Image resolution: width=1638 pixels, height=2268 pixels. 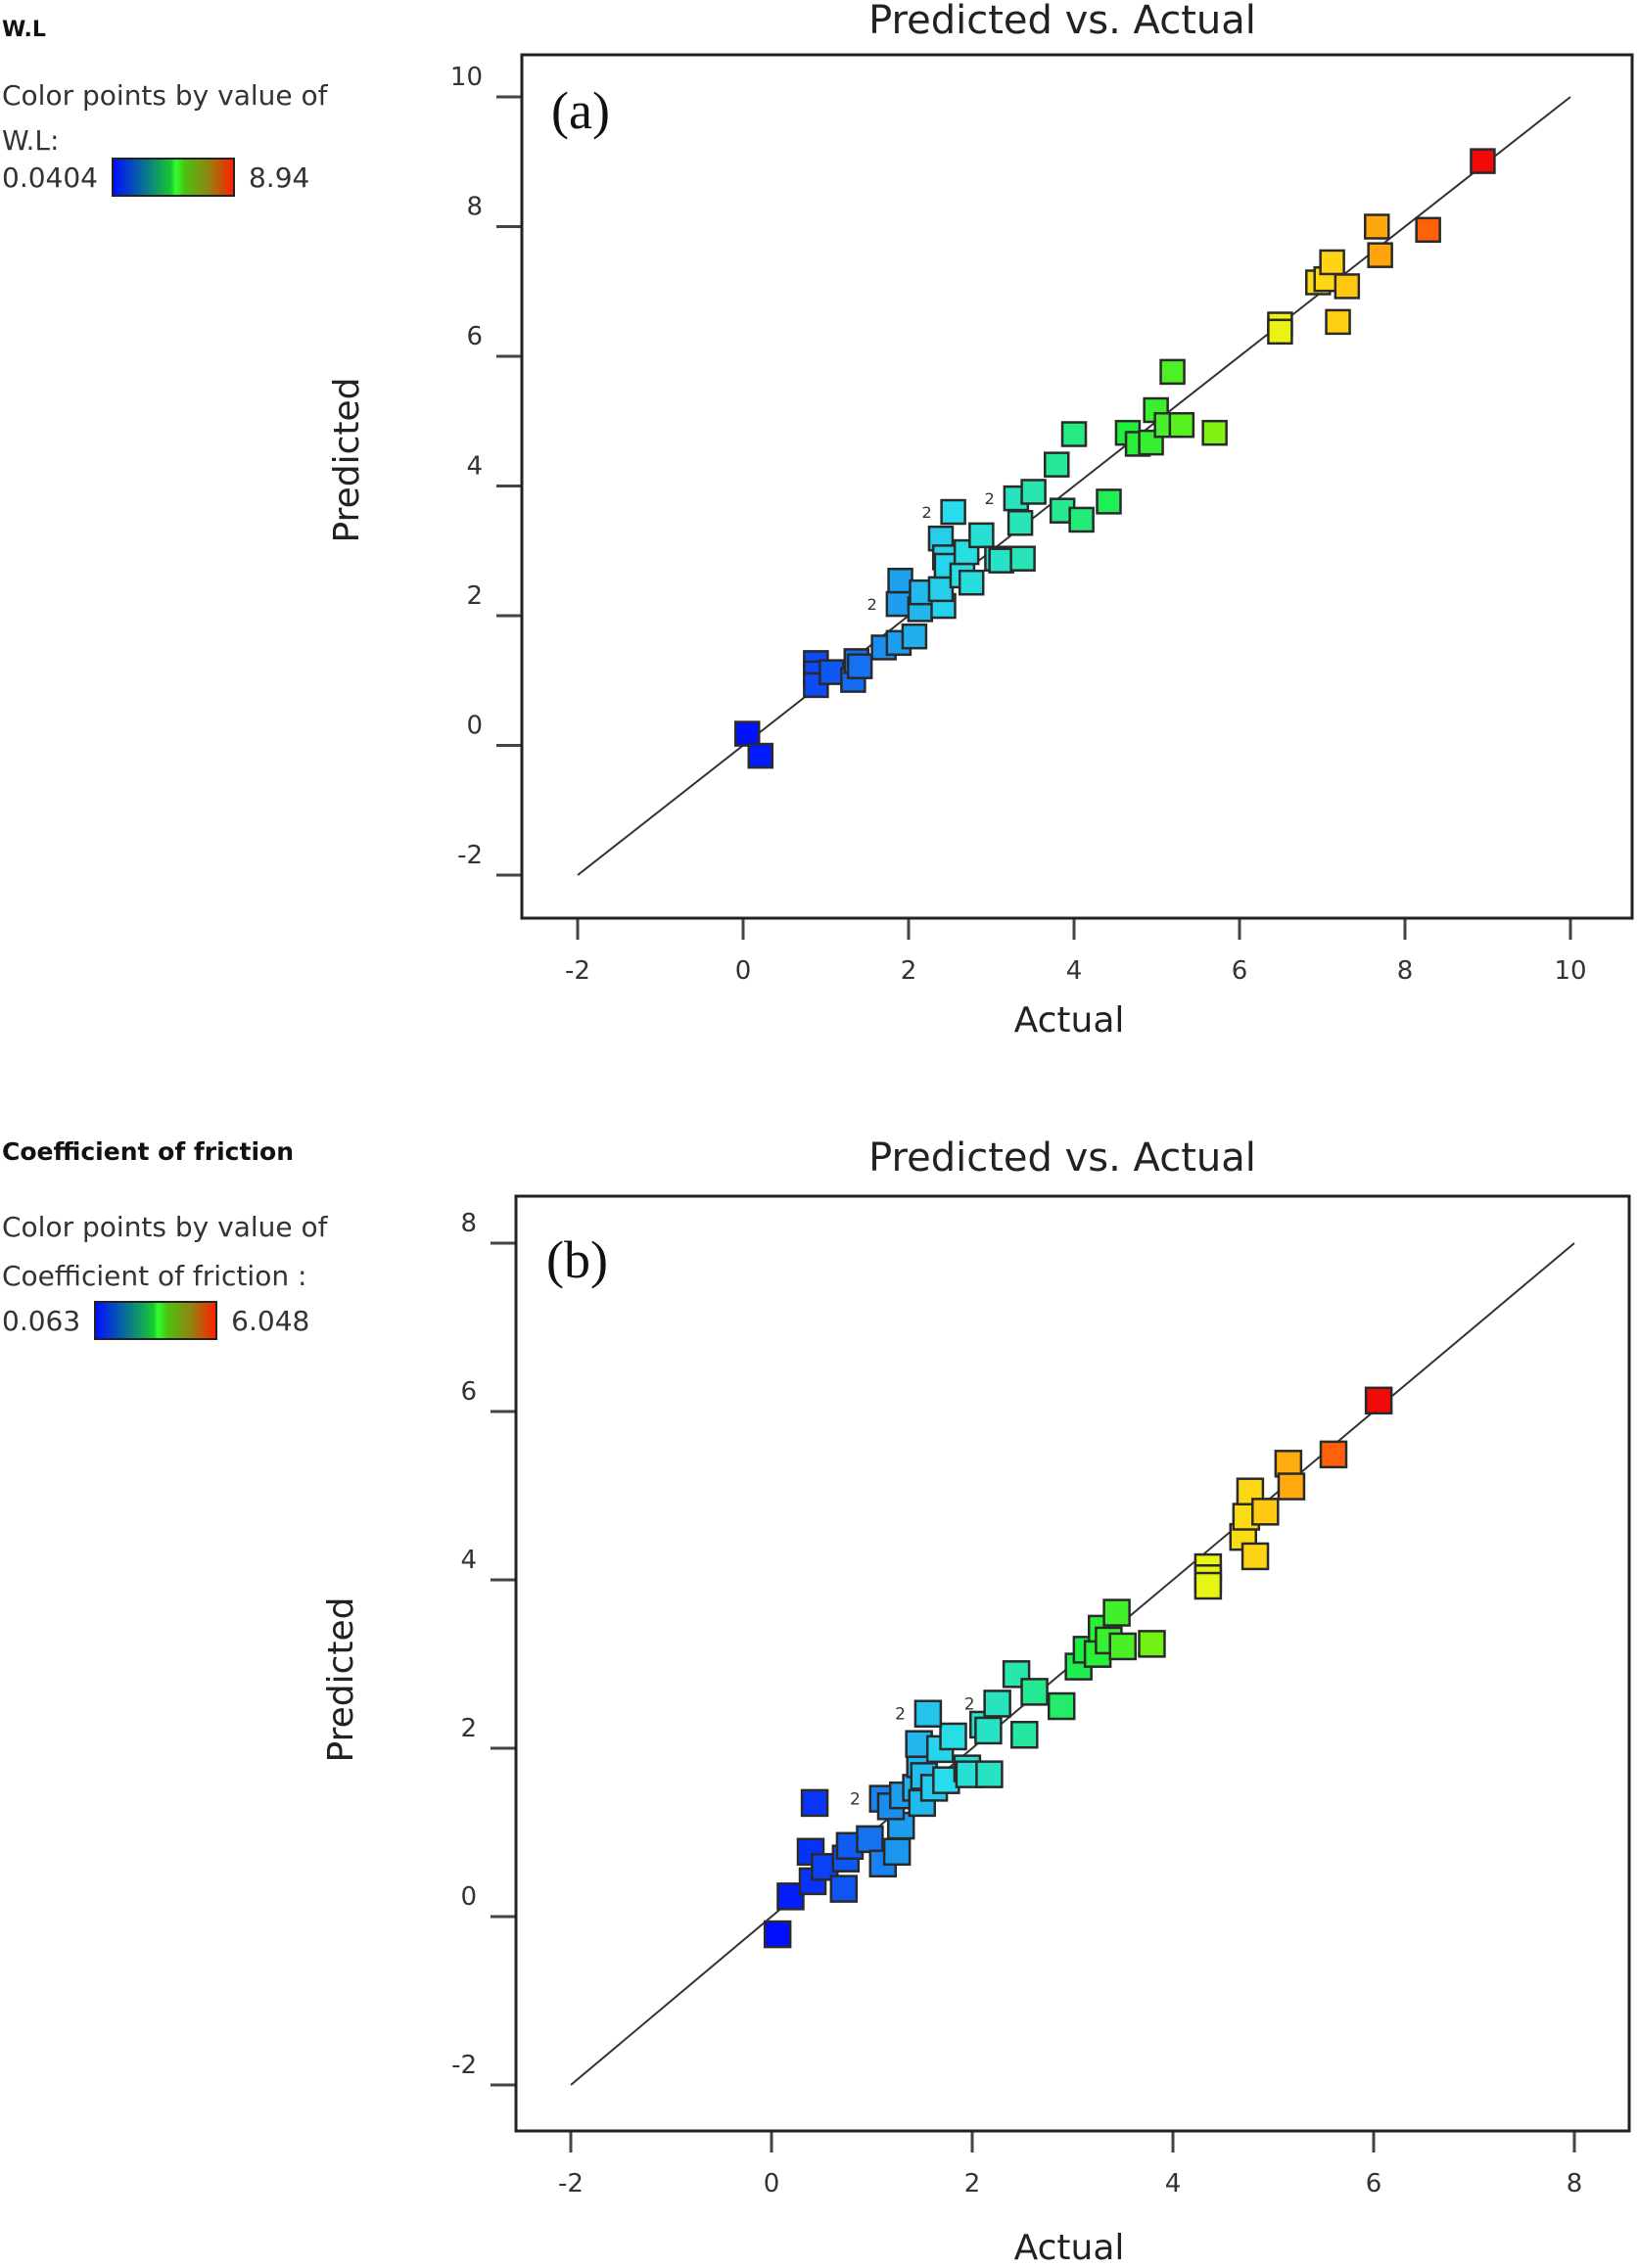 What do you see at coordinates (270, 1321) in the screenshot?
I see `colorbar-max-label: 6.048` at bounding box center [270, 1321].